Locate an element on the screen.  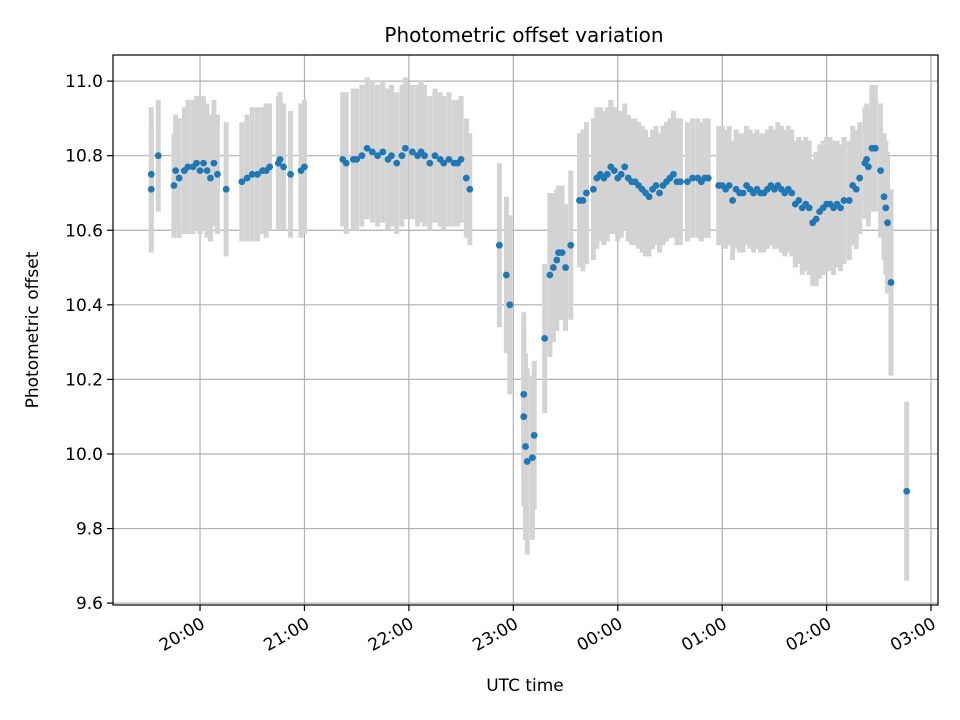
x-axis-ticks: 20:00 21:00 22:00 23:00 00:00 01:00 02:00 03:00 is located at coordinates (548, 630).